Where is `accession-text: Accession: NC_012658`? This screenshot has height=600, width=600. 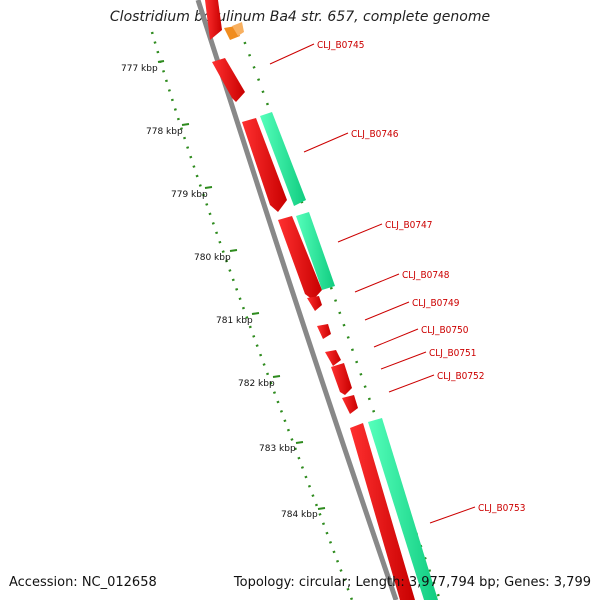
accession-text: Accession: NC_012658 is located at coordinates (83, 582).